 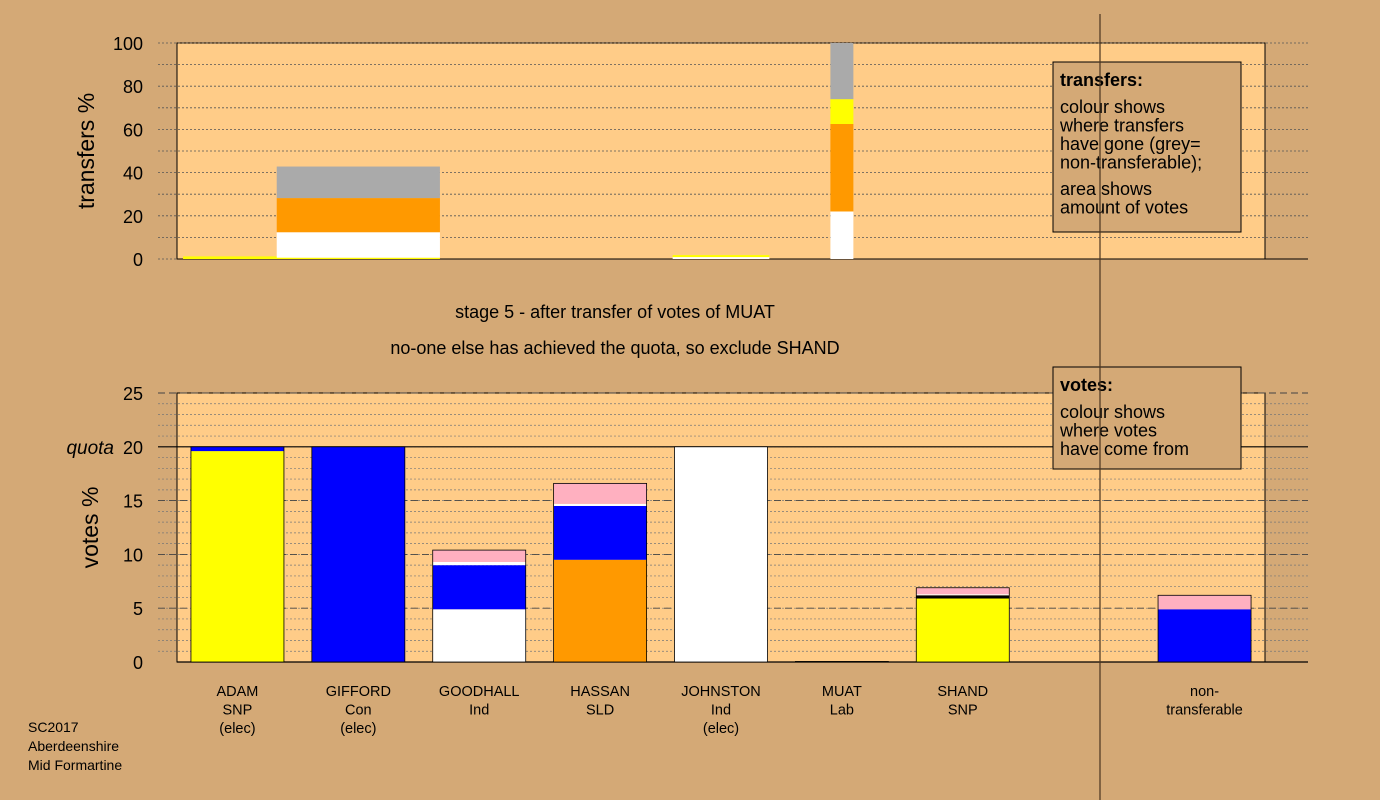 I want to click on transfers-legend-title: transfers:, so click(x=1101, y=80).